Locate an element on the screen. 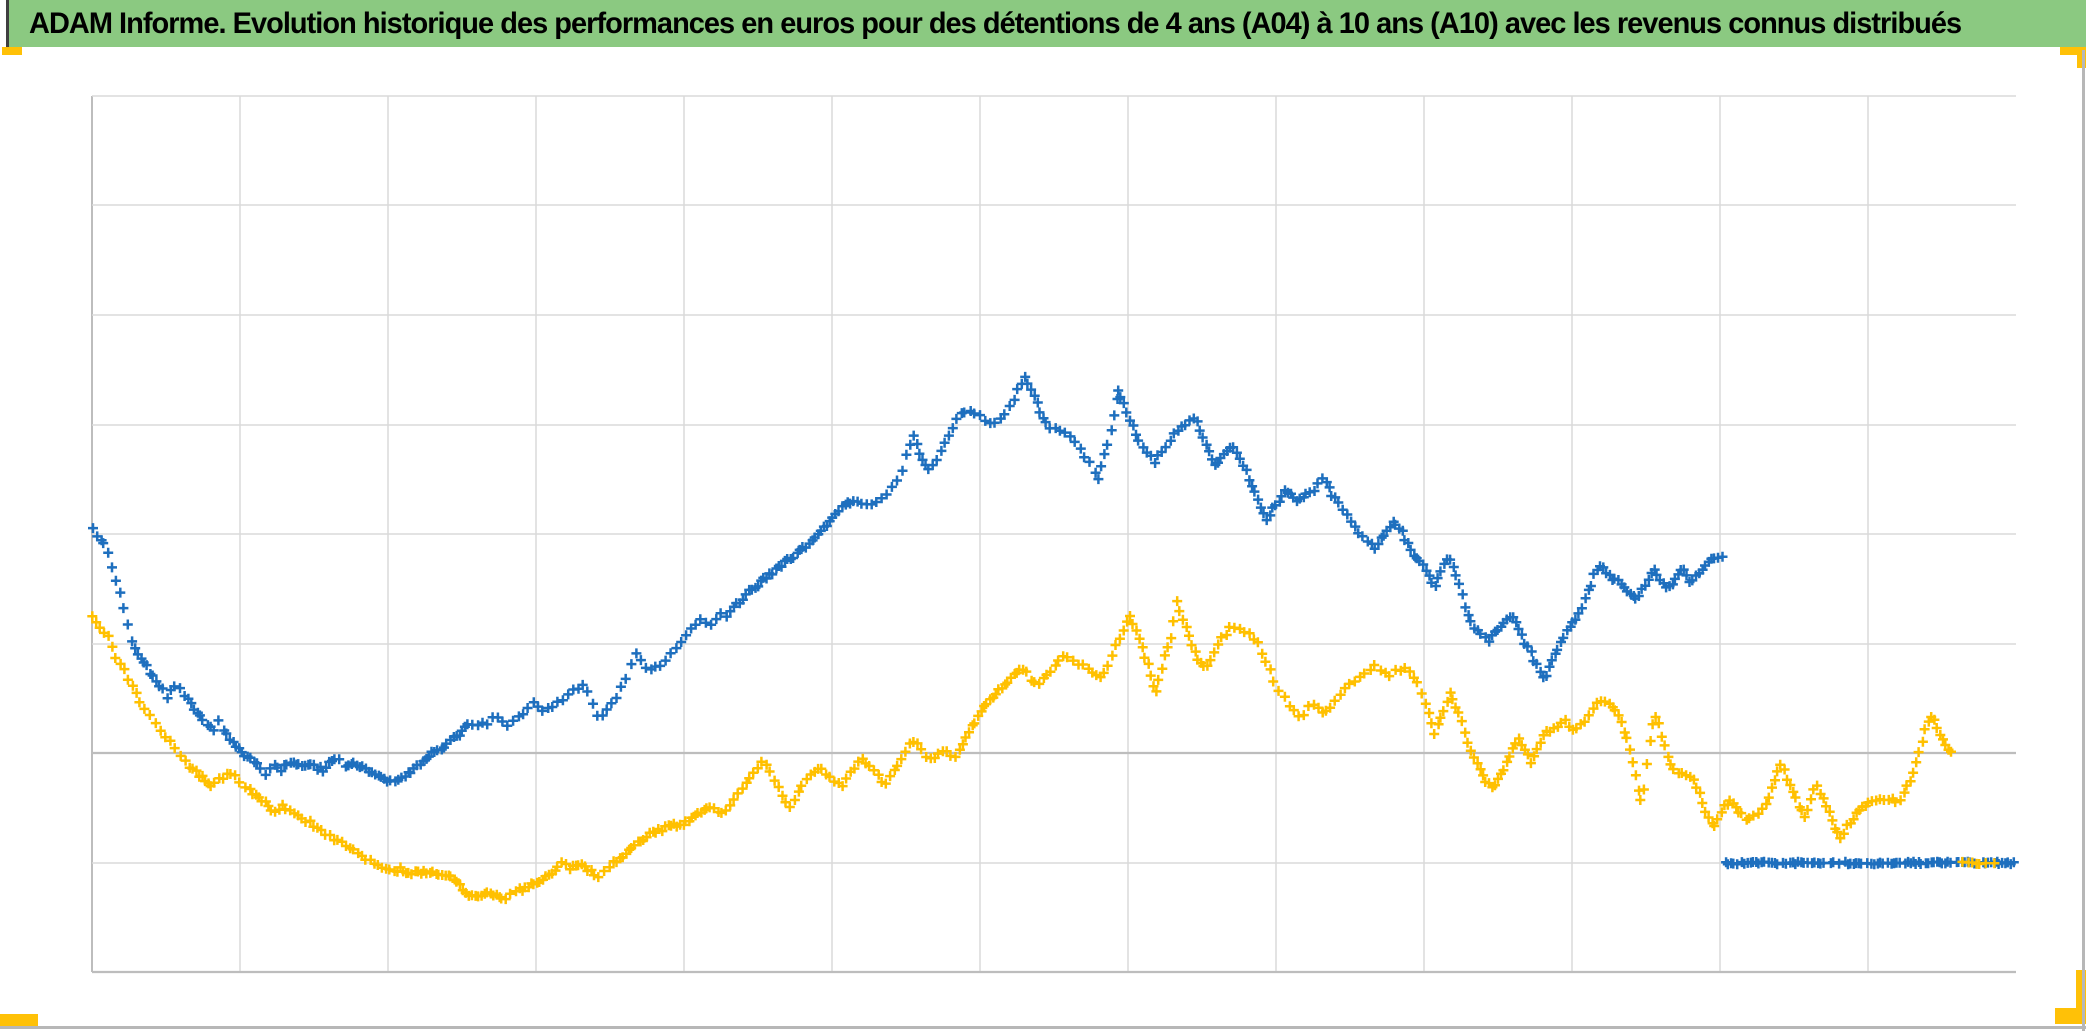 The image size is (2086, 1031). corner-mark-top-left is located at coordinates (12, 51).